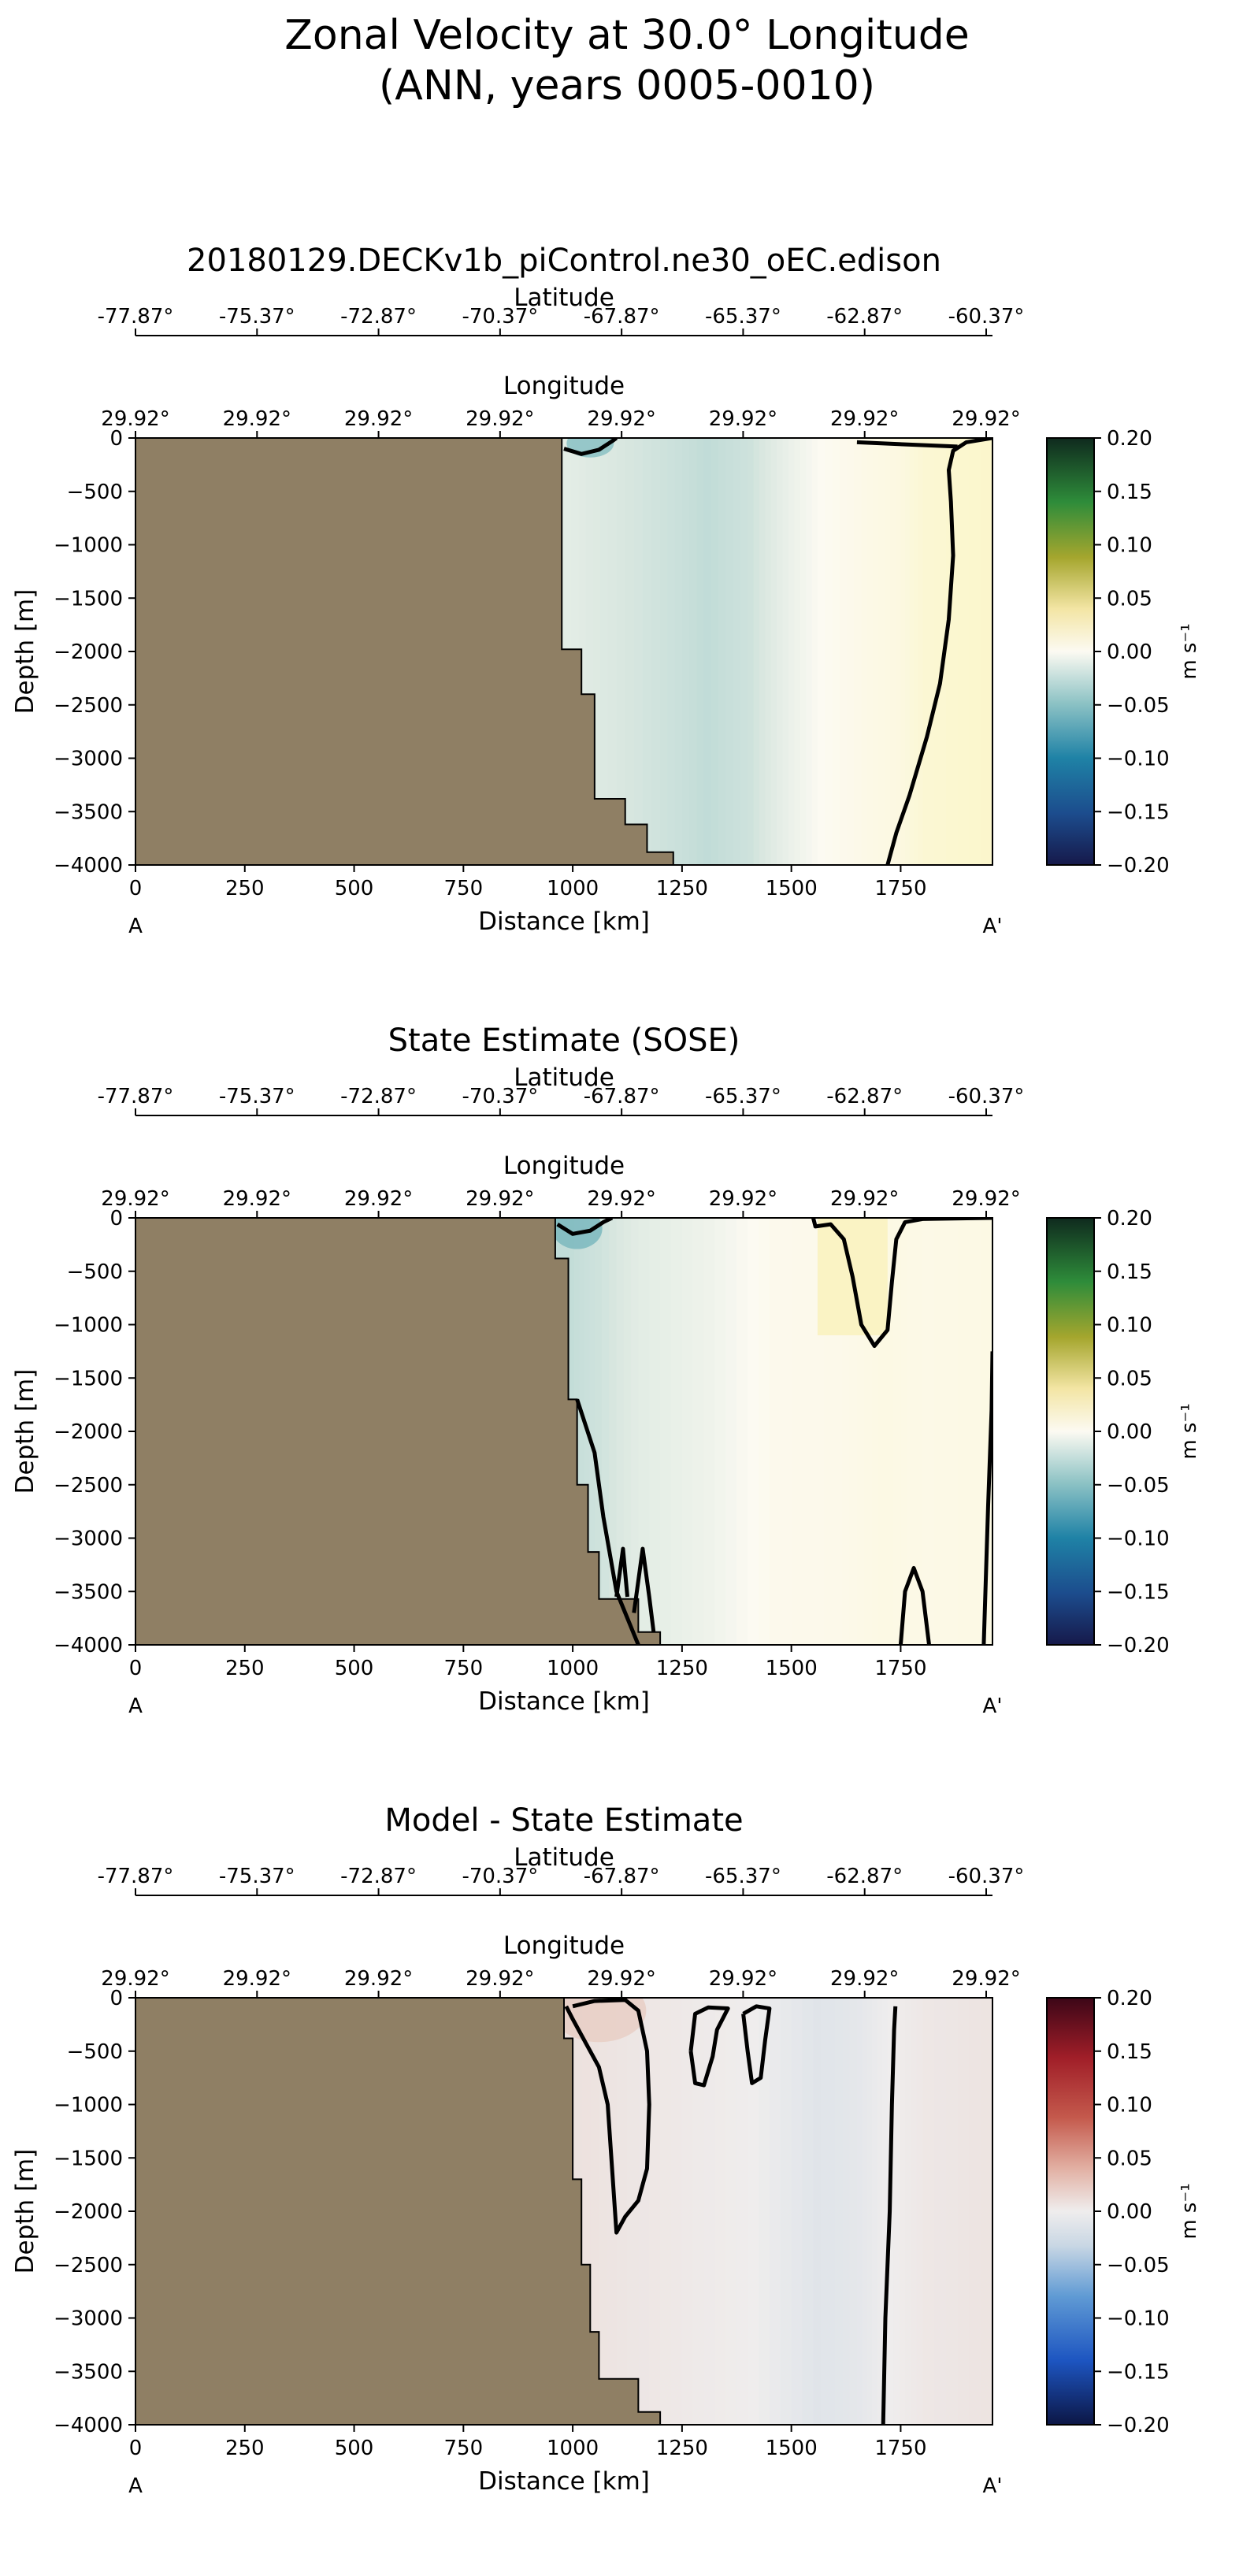 This screenshot has height=2576, width=1254. What do you see at coordinates (993, 1706) in the screenshot?
I see `section-end-label: A'` at bounding box center [993, 1706].